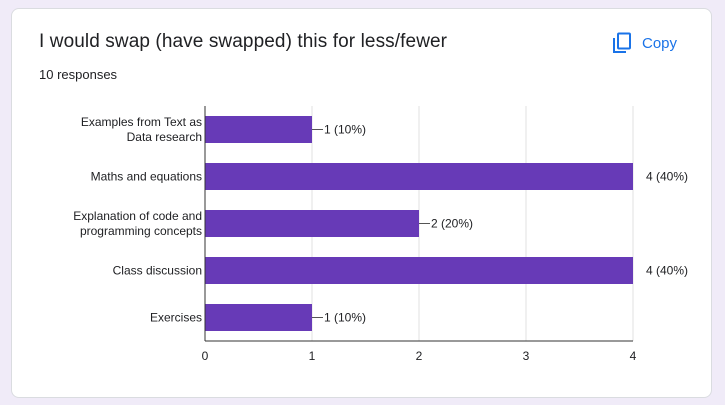 This screenshot has height=405, width=725. Describe the element at coordinates (176, 318) in the screenshot. I see `category-label: Exercises` at that location.